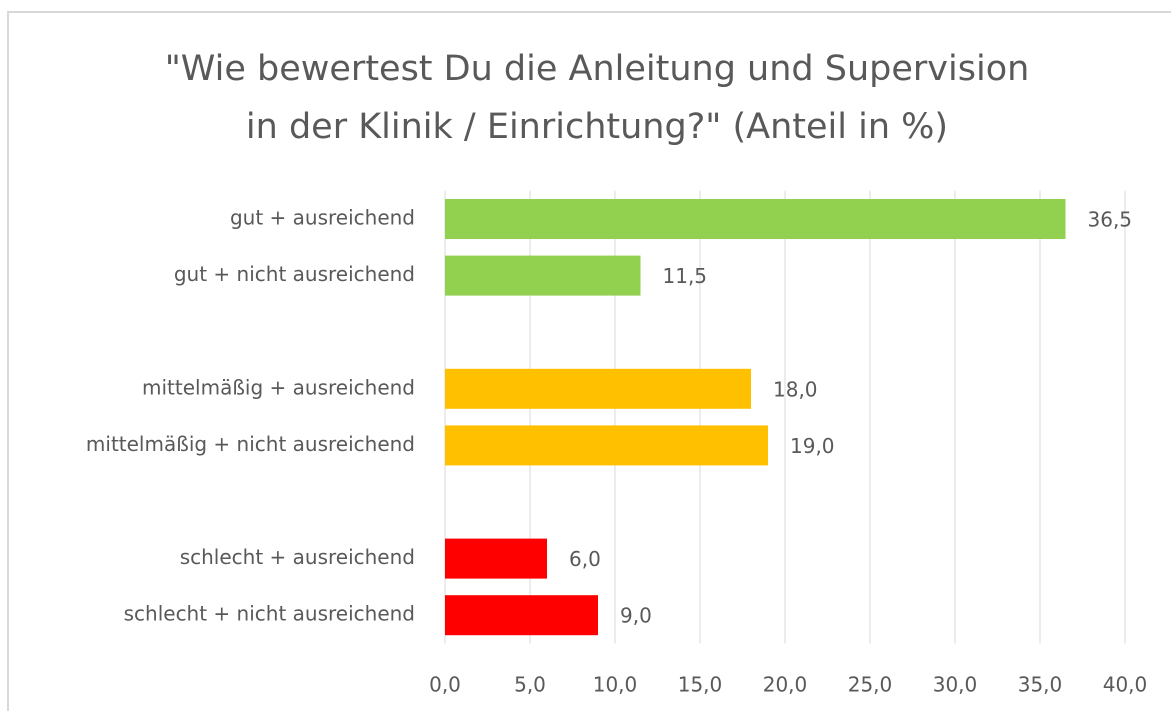  What do you see at coordinates (870, 685) in the screenshot?
I see `x-tick-label: 25,0` at bounding box center [870, 685].